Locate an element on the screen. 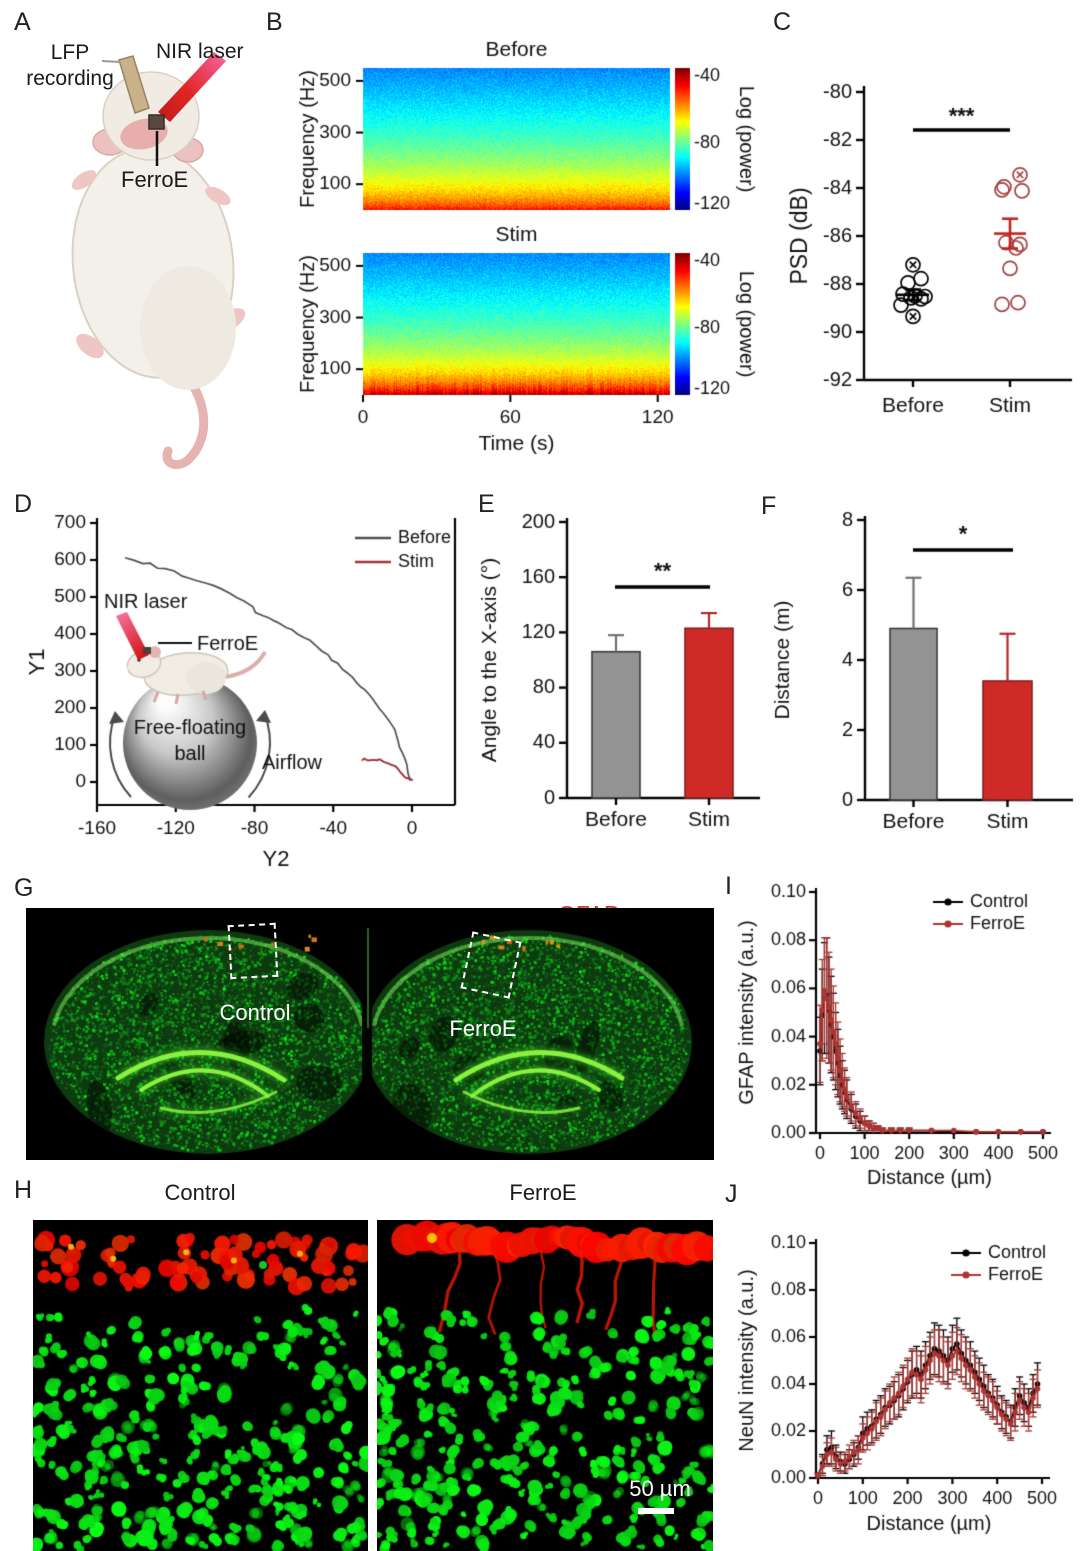 The width and height of the screenshot is (1080, 1551). ferroe-micrograph-canvas is located at coordinates (545, 1385).